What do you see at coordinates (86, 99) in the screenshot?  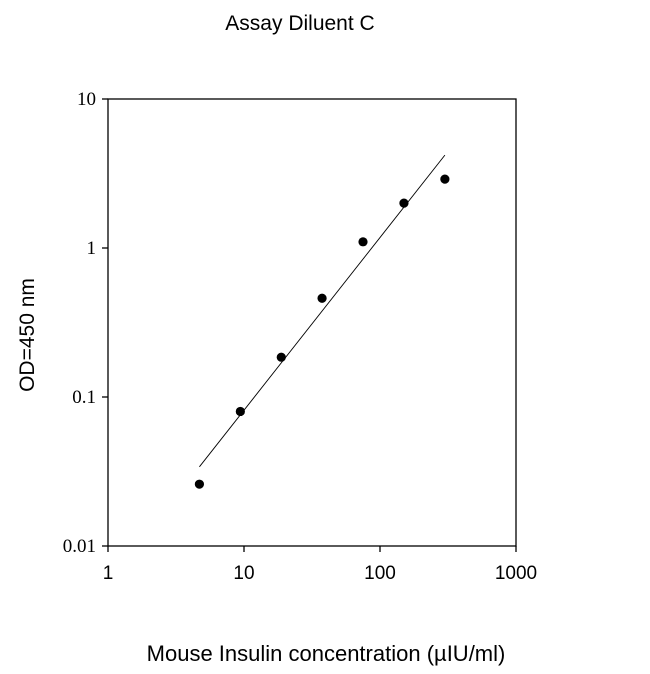 I see `y-tick-label: 10` at bounding box center [86, 99].